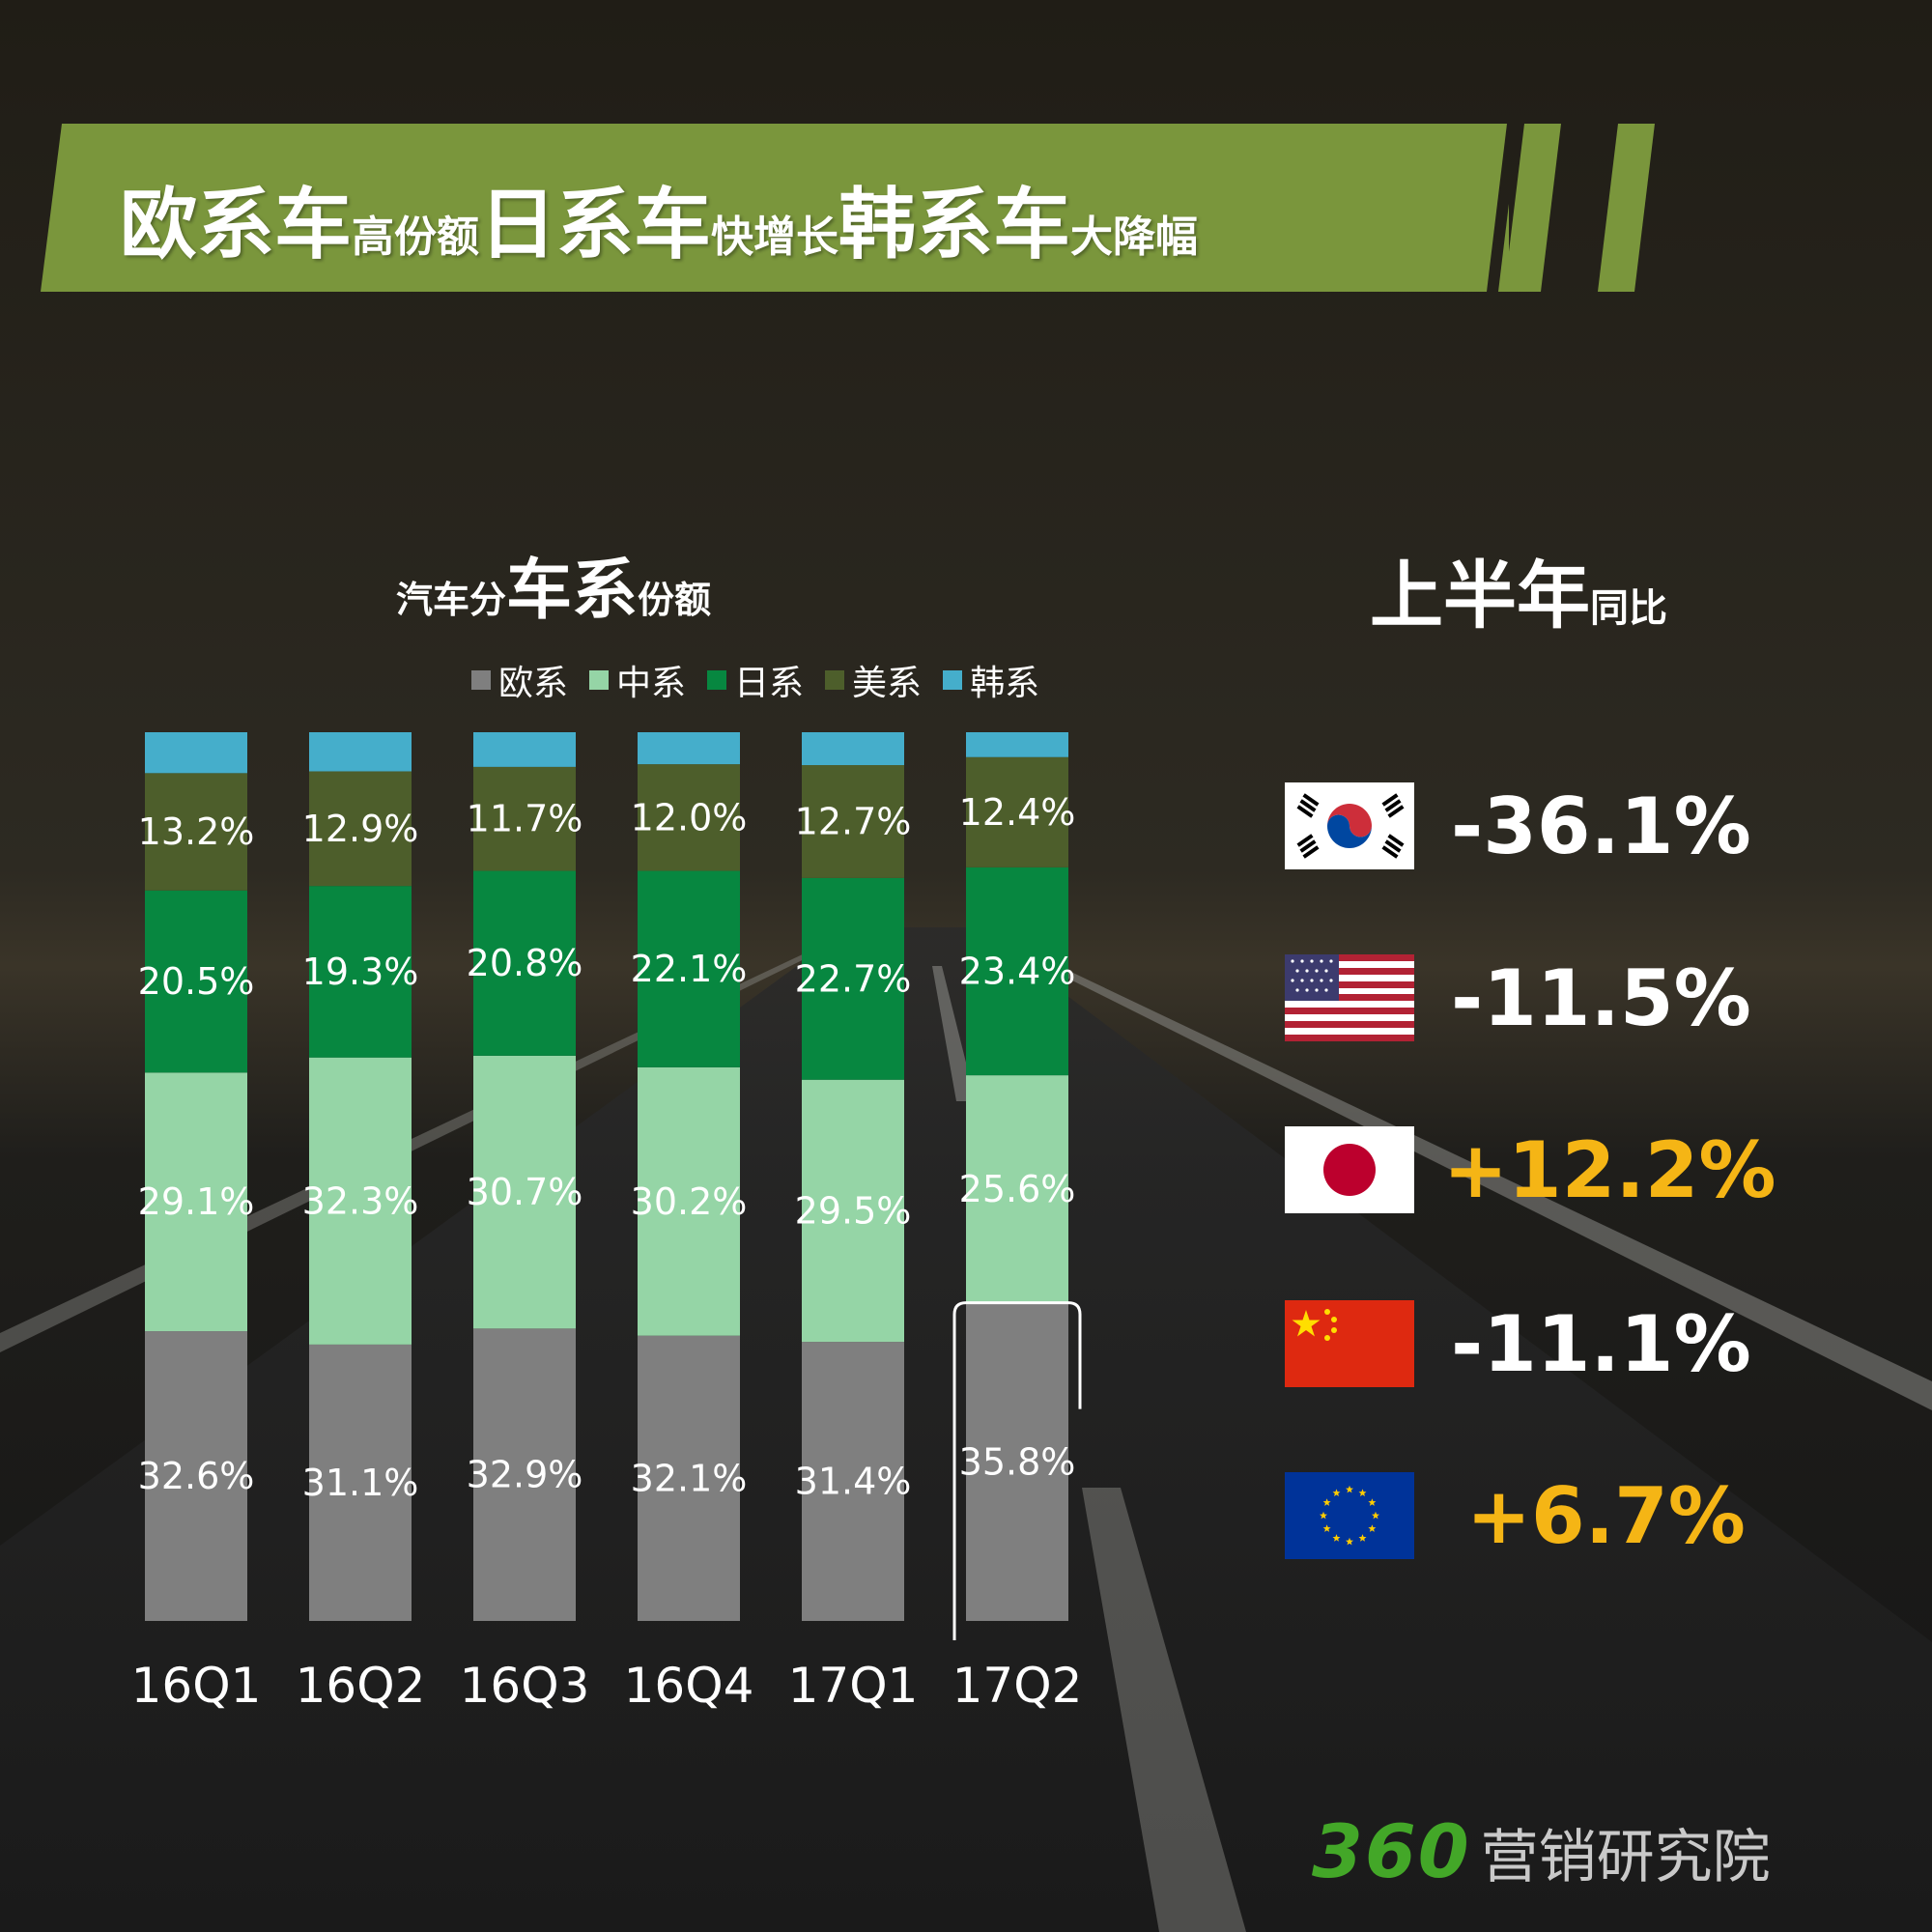 The height and width of the screenshot is (1932, 1932). What do you see at coordinates (1601, 998) in the screenshot?
I see `yoy-value-usa: -11.5%` at bounding box center [1601, 998].